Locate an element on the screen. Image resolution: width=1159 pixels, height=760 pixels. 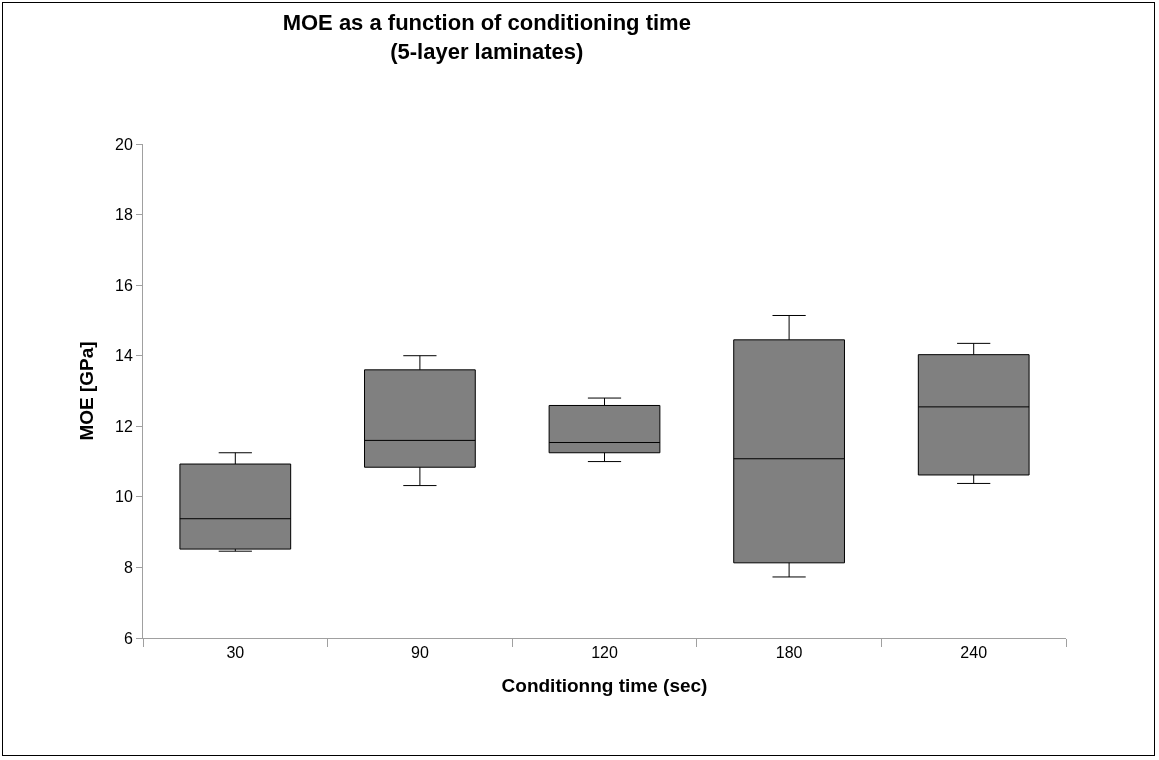
x-tick-label: 240 is located at coordinates (974, 653).